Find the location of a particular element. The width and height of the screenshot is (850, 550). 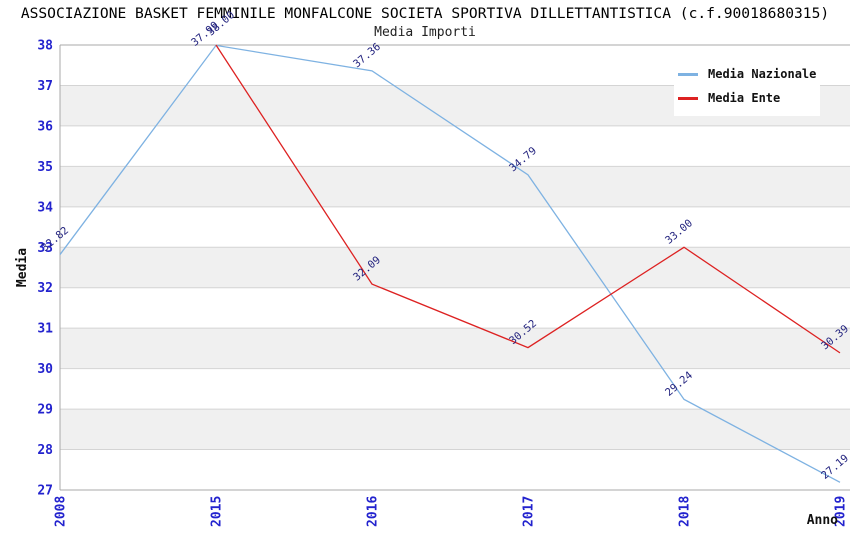

y-tick-label: 38 is located at coordinates (45, 46).